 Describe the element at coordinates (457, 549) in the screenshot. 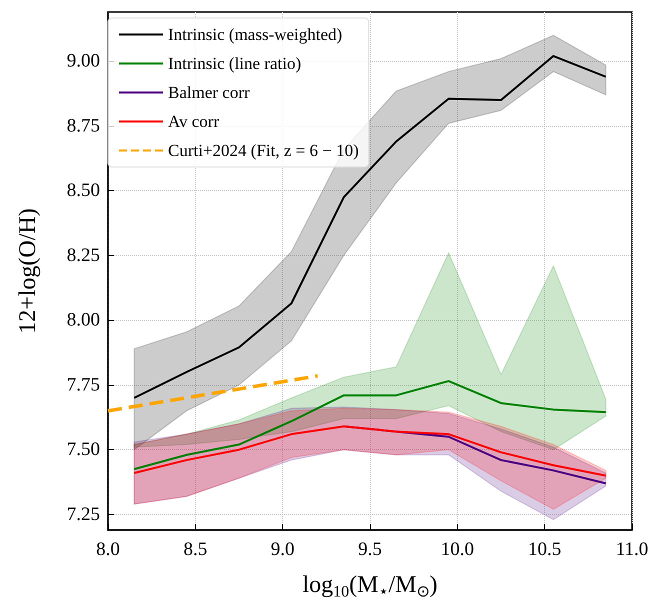

I see `x-tick-label: 10.0` at that location.